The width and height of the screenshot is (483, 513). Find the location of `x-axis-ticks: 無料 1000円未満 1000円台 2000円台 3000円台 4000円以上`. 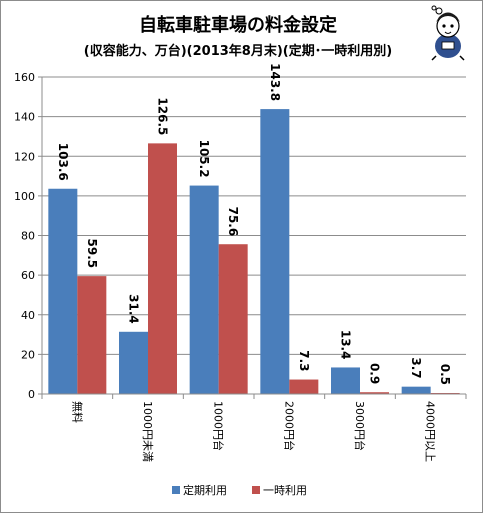

x-axis-ticks: 無料 1000円未満 1000円台 2000円台 3000円台 4000円以上 is located at coordinates (253, 431).